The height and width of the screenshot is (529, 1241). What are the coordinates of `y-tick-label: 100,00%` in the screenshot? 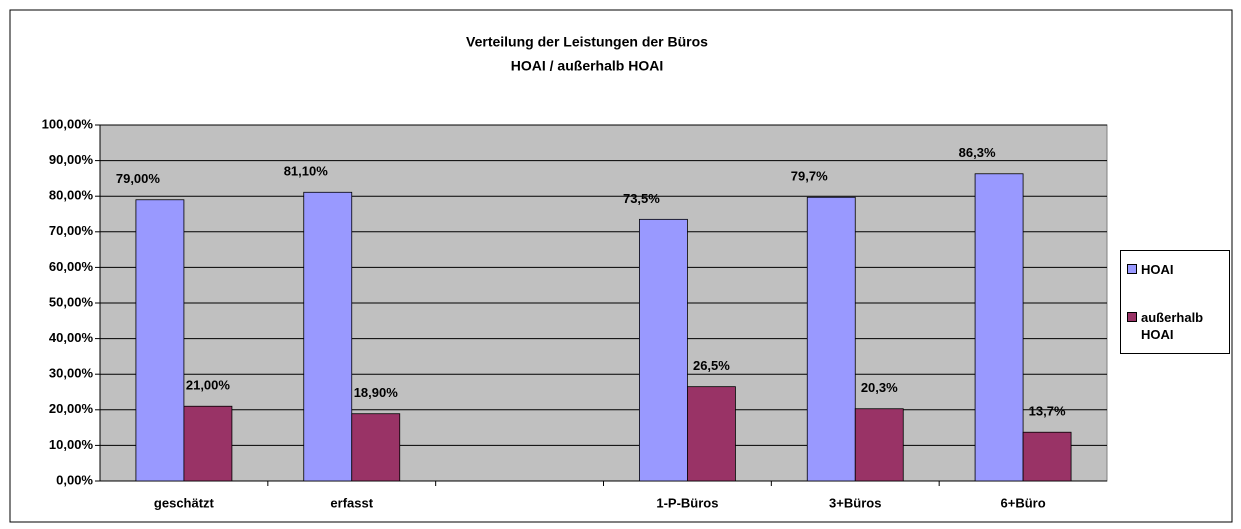 It's located at (68, 123).